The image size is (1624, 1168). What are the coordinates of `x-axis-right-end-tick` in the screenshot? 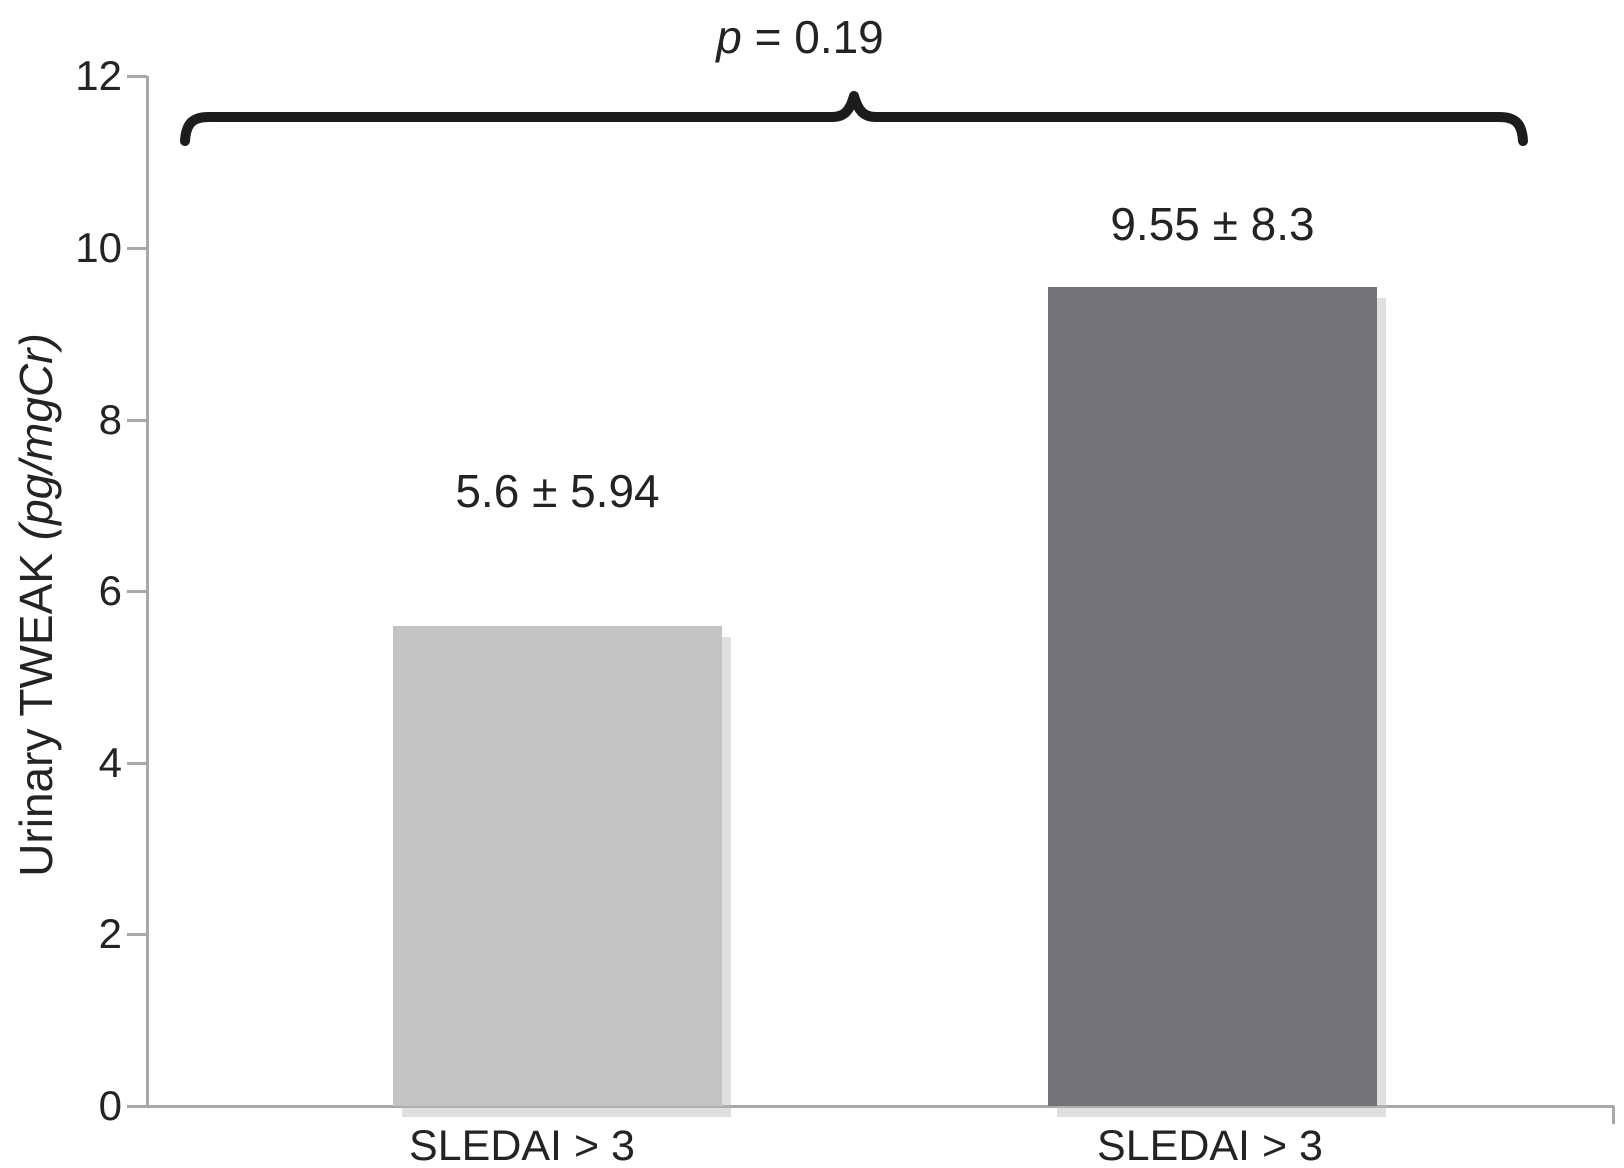 It's located at (1613, 1115).